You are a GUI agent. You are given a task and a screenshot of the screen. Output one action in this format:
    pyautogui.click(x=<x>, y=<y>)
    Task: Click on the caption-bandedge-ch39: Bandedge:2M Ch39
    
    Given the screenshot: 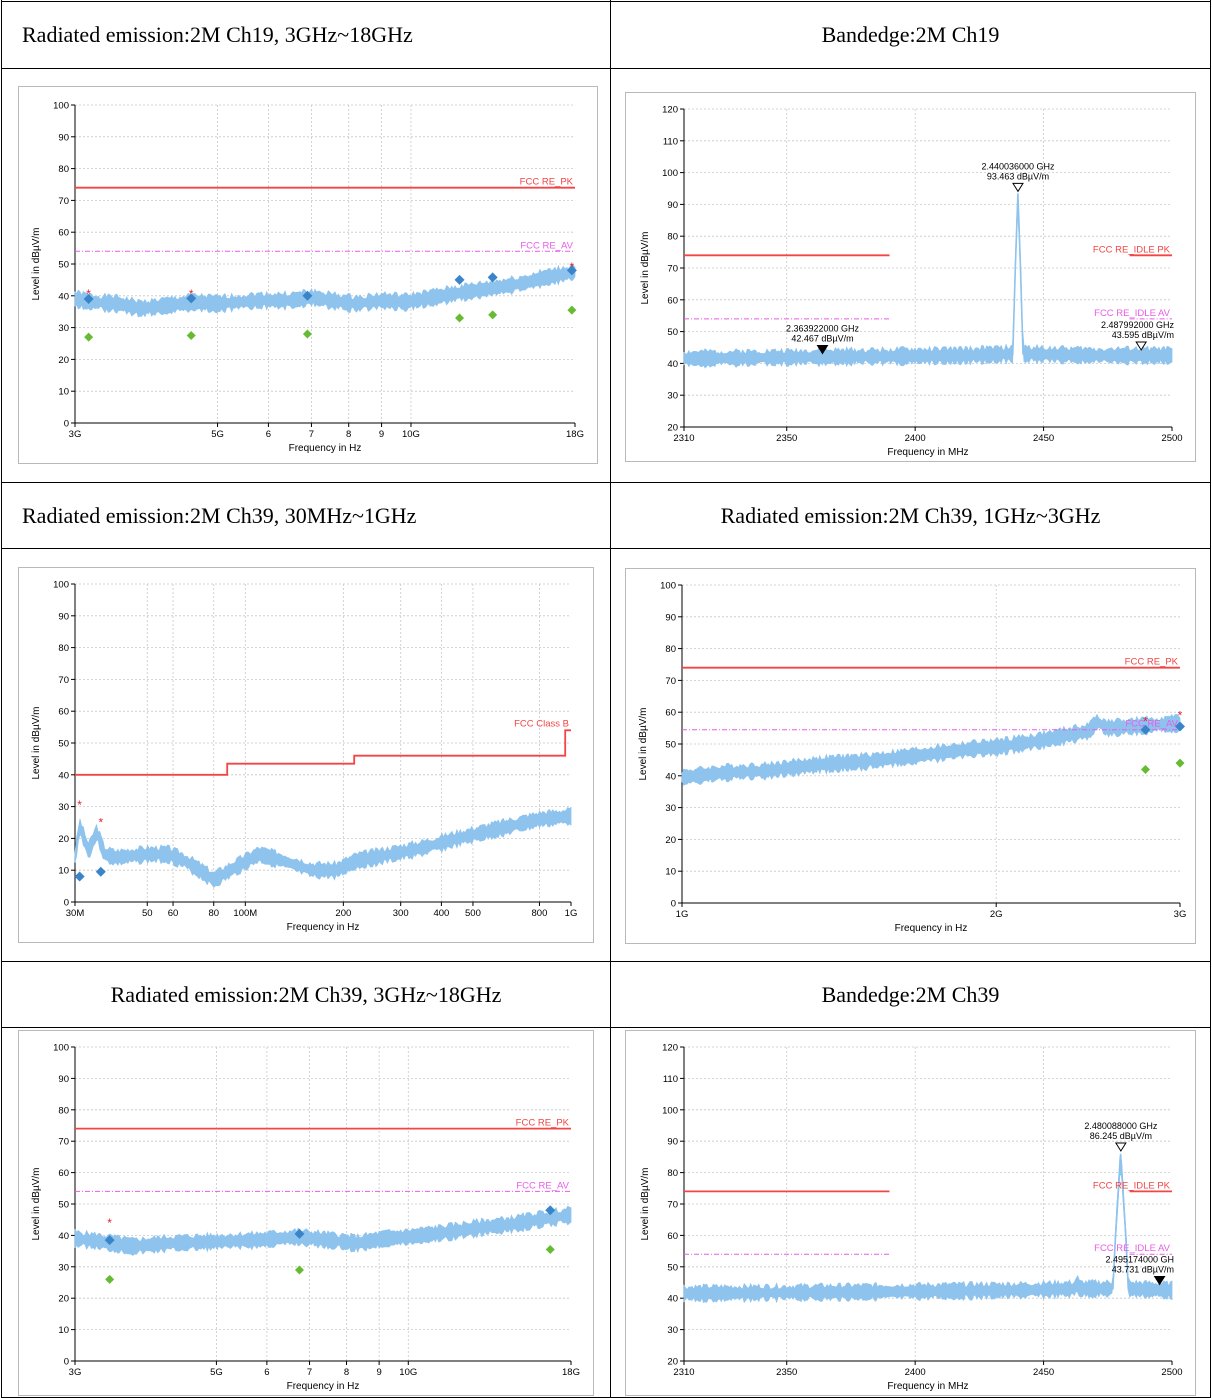 What is the action you would take?
    pyautogui.click(x=910, y=994)
    